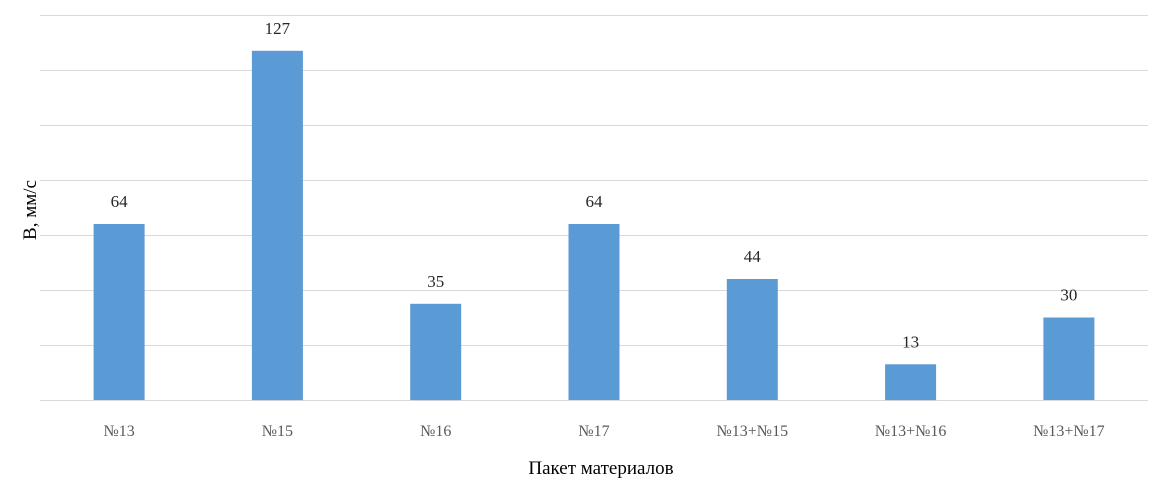  Describe the element at coordinates (278, 28) in the screenshot. I see `data-label: 127` at that location.